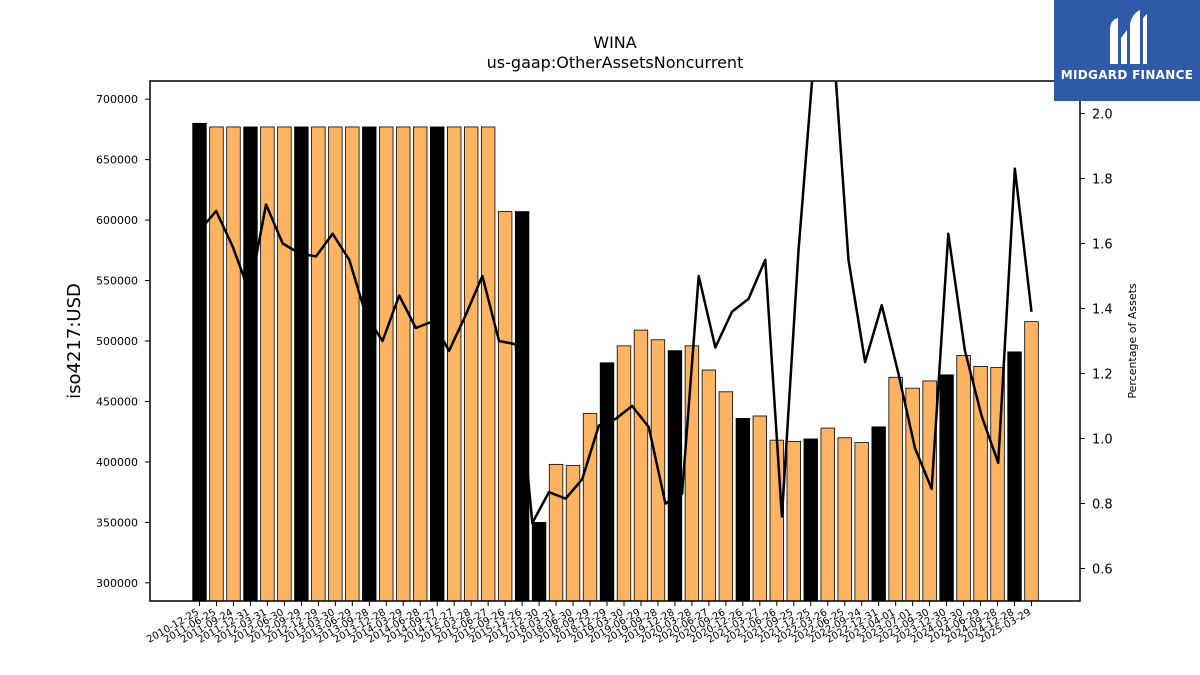 This screenshot has height=675, width=1200. I want to click on left-axis-label: iso4217:USD, so click(74, 341).